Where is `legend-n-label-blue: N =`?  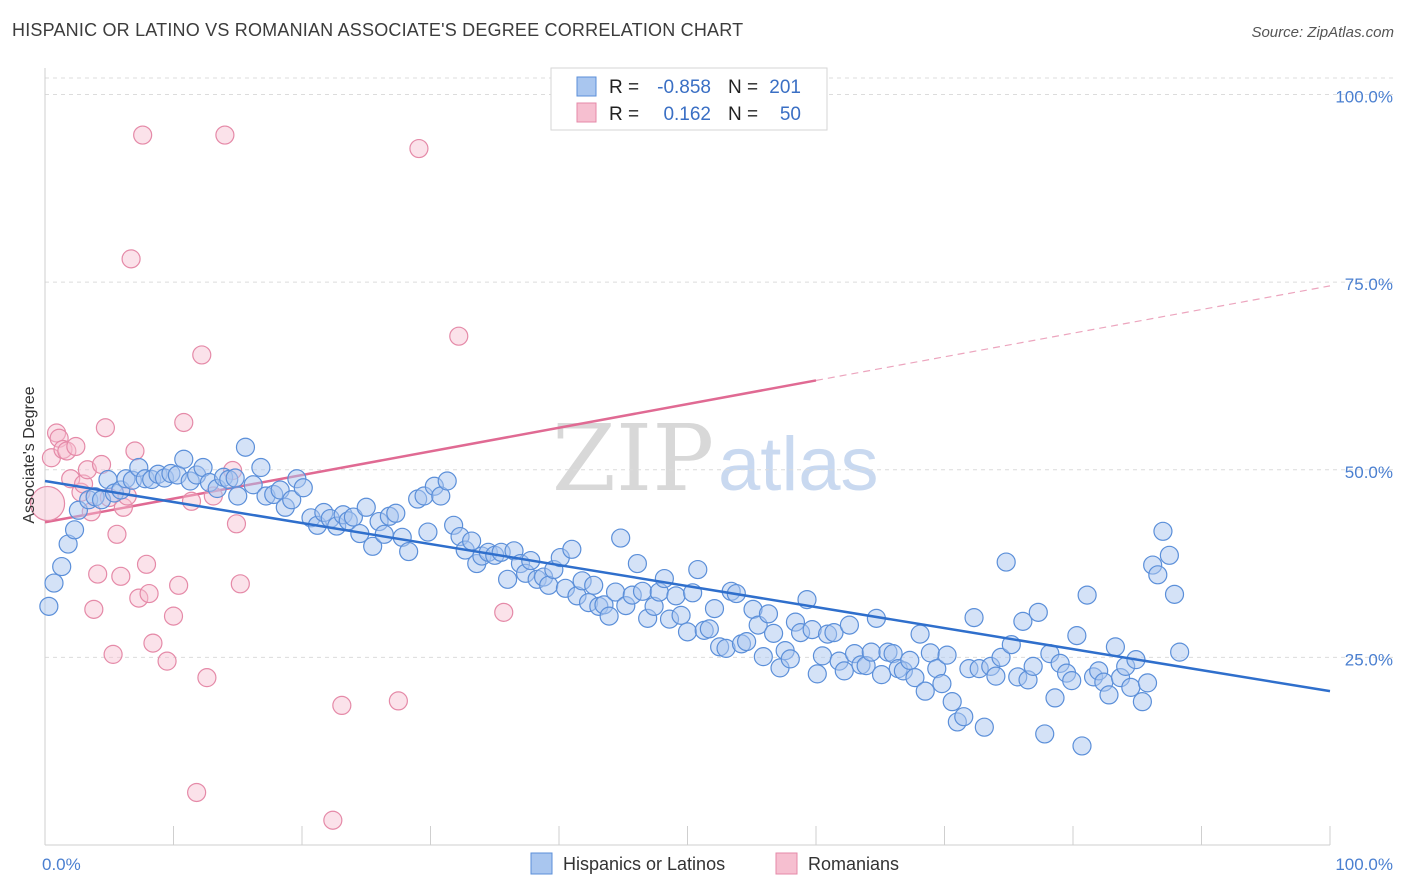
legend-n-label-blue: N = is located at coordinates (743, 87).